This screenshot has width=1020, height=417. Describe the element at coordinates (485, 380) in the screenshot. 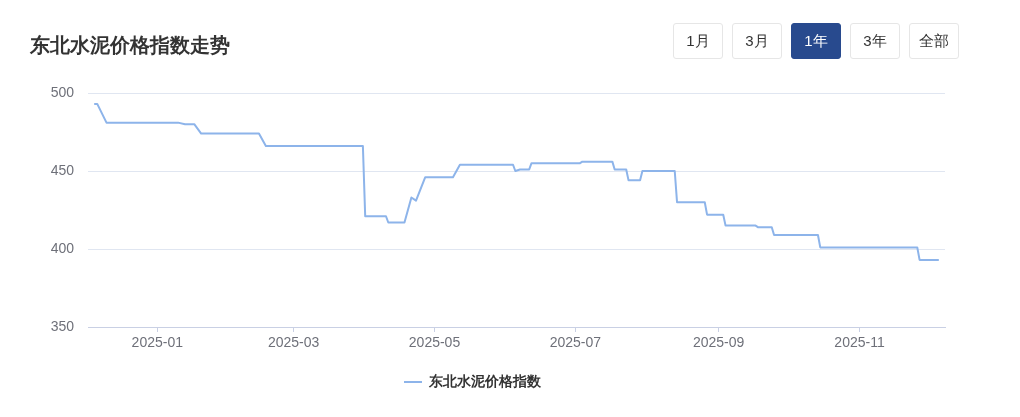

I see `legend-label: 东北水泥价格指数` at that location.